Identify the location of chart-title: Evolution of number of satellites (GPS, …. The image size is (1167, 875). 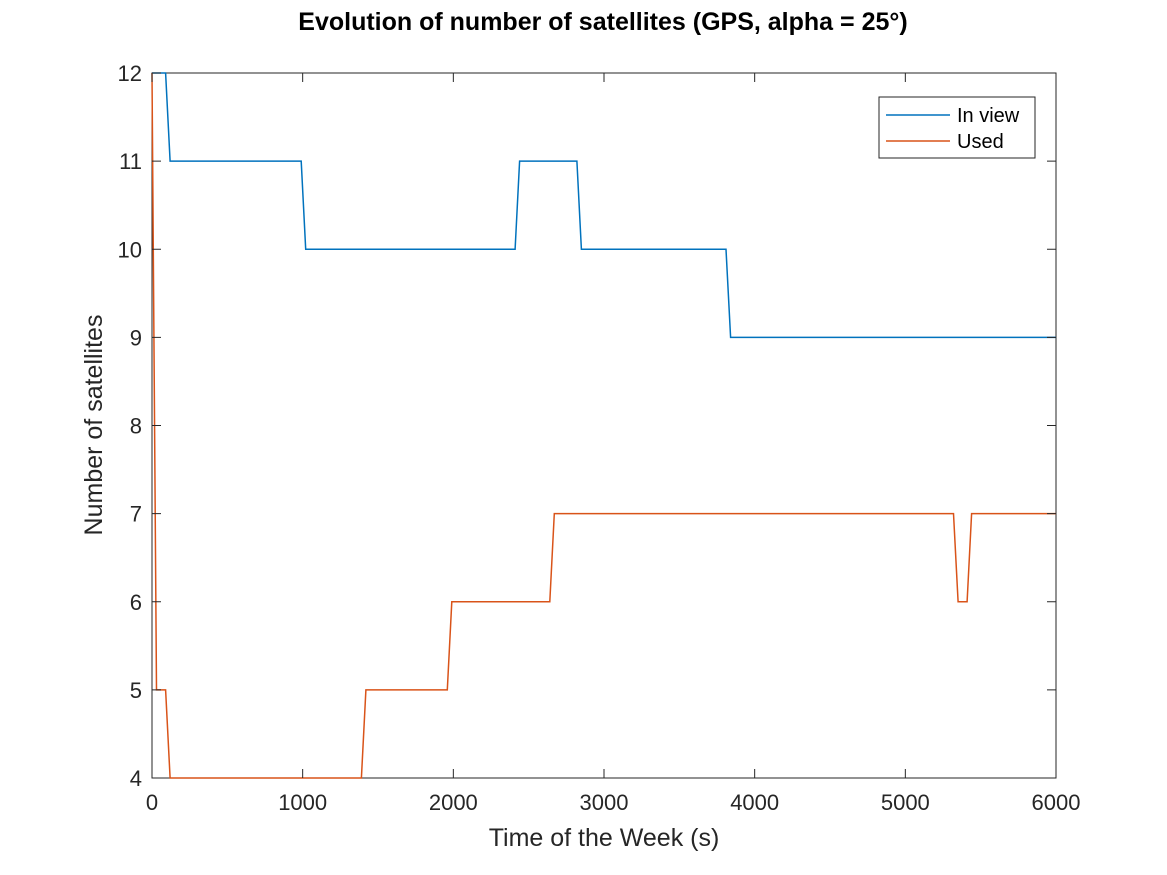
(602, 22).